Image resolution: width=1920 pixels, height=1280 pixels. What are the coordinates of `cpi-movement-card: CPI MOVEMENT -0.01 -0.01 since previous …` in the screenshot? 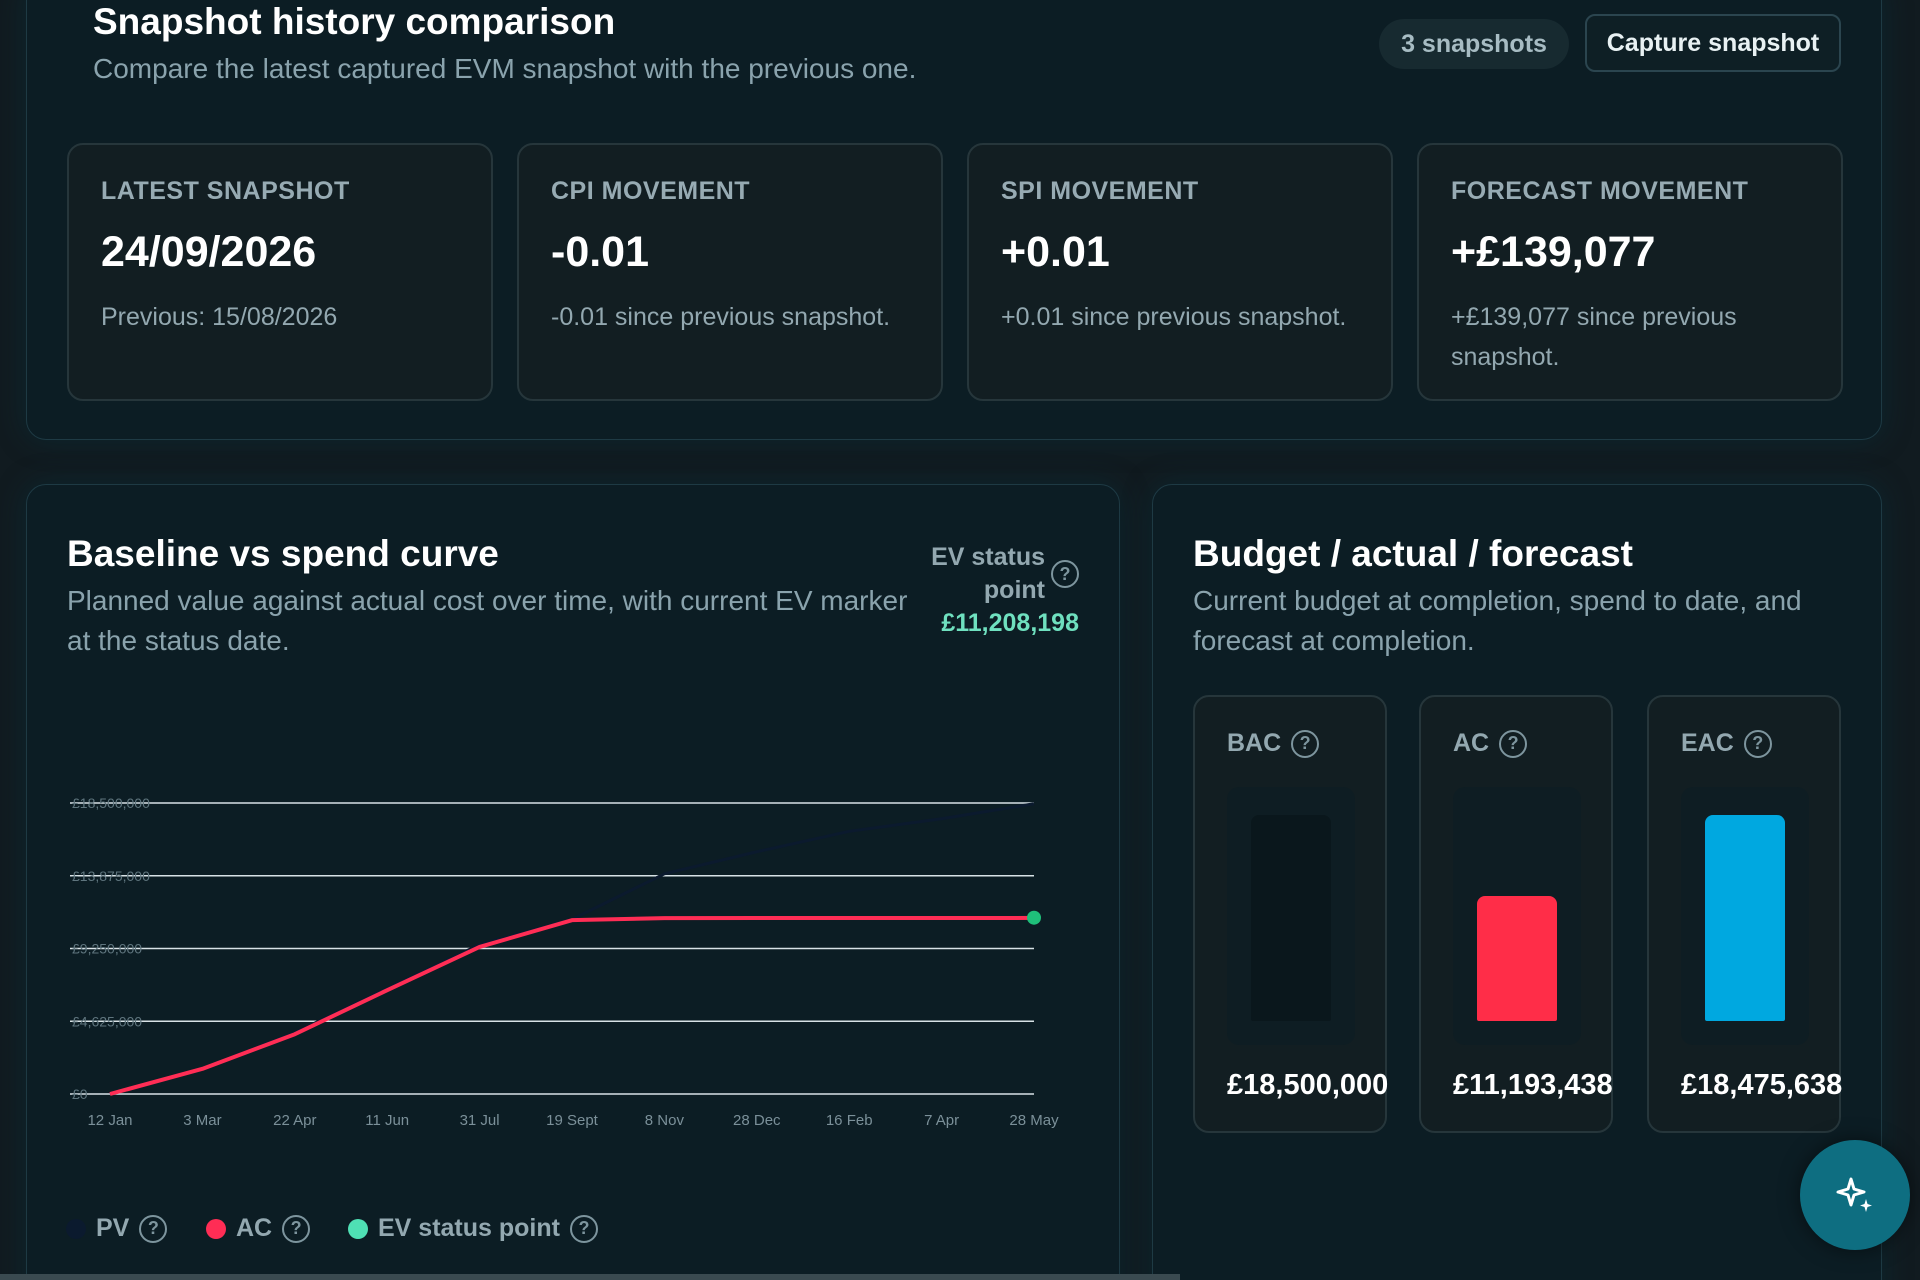 It's located at (730, 272).